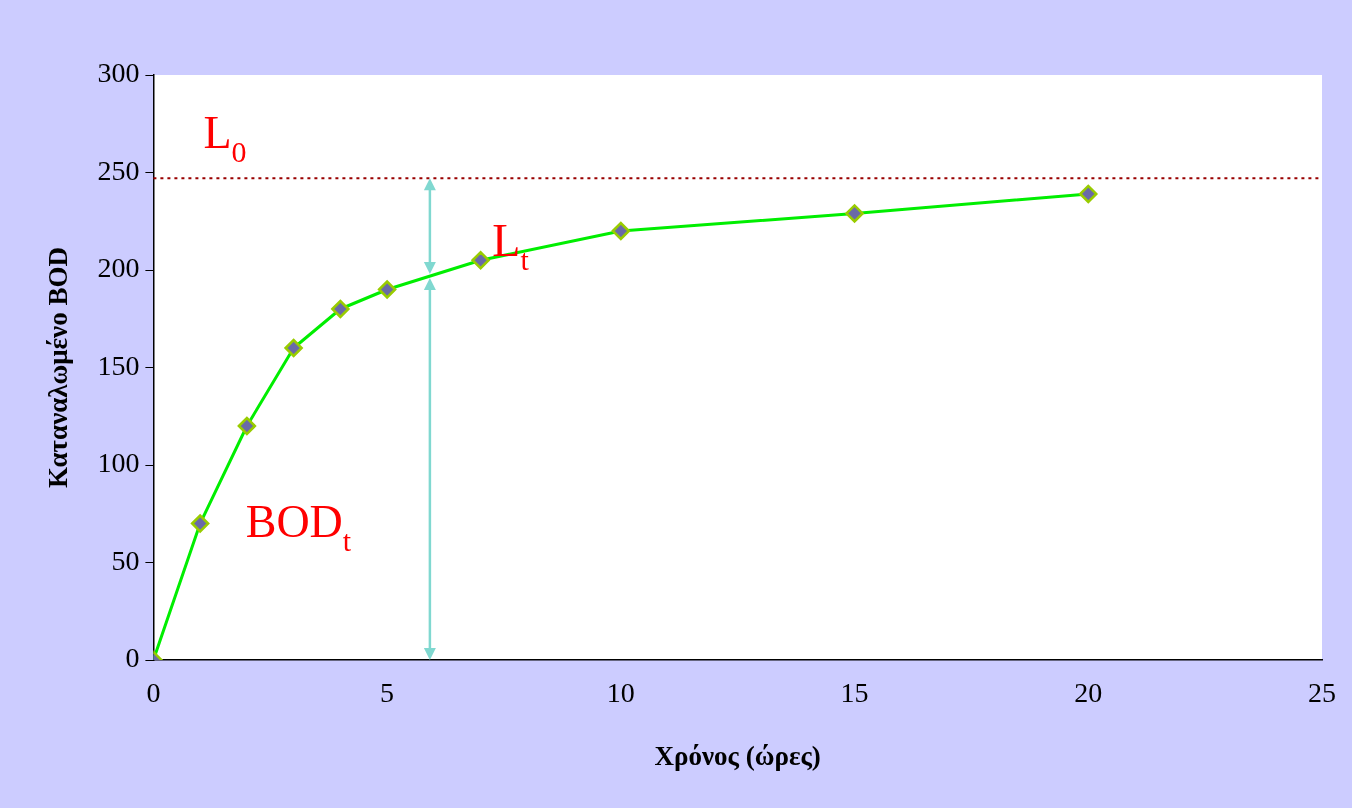 The width and height of the screenshot is (1352, 808). Describe the element at coordinates (620, 693) in the screenshot. I see `x-tick-label: 10` at that location.